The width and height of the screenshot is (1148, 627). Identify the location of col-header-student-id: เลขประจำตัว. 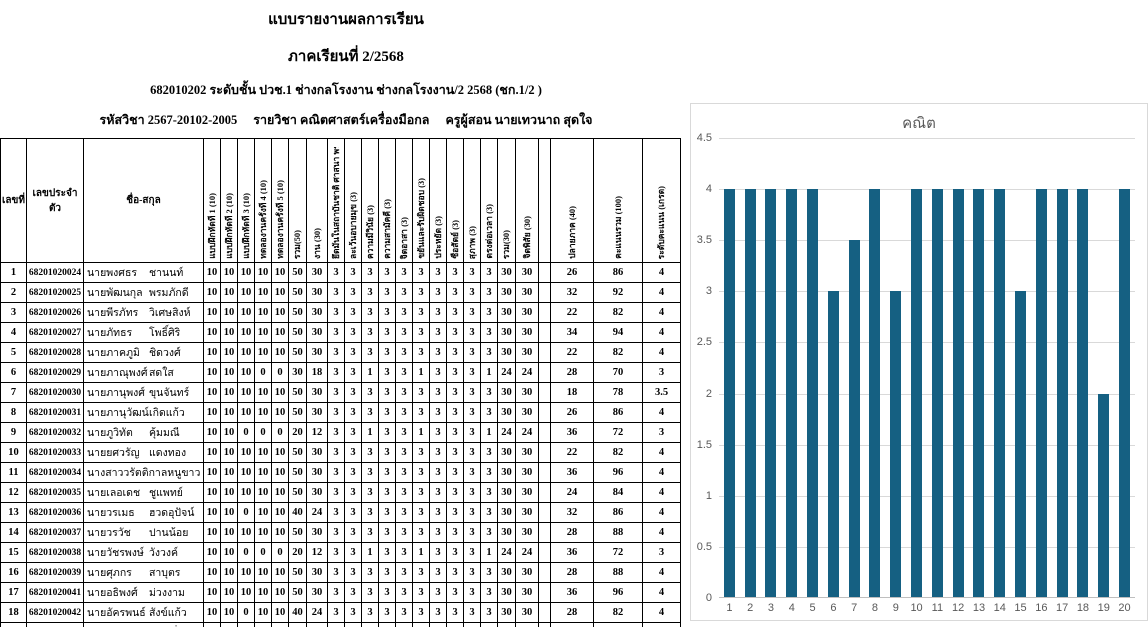
(55, 200).